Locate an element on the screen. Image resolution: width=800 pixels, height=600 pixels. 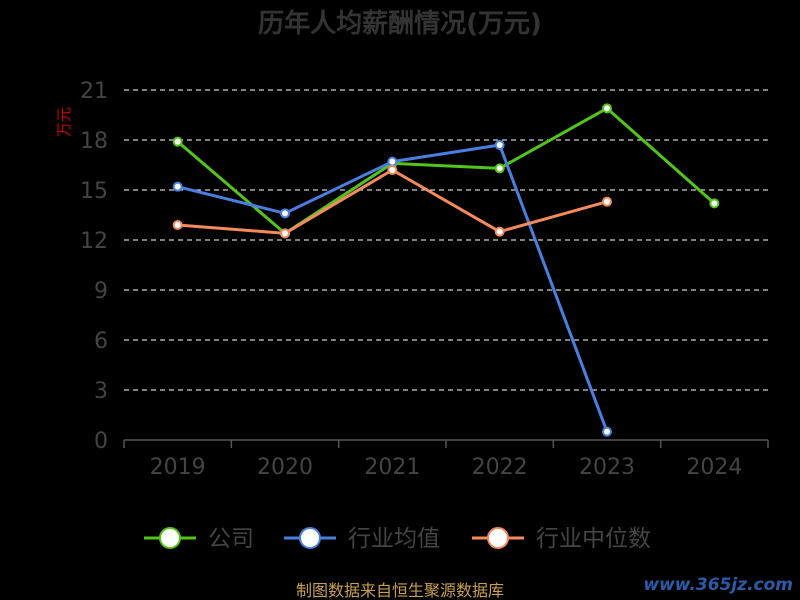
chart-title: 历年人均薪酬情况(万元) is located at coordinates (400, 23).